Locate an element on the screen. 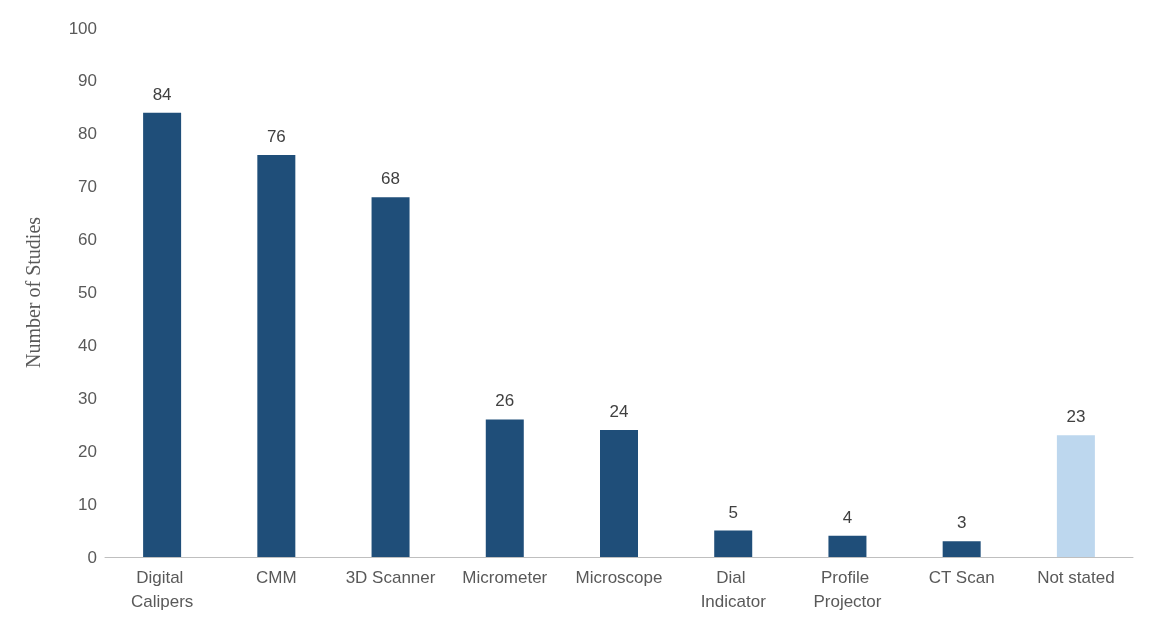  data-label: 5 is located at coordinates (733, 512).